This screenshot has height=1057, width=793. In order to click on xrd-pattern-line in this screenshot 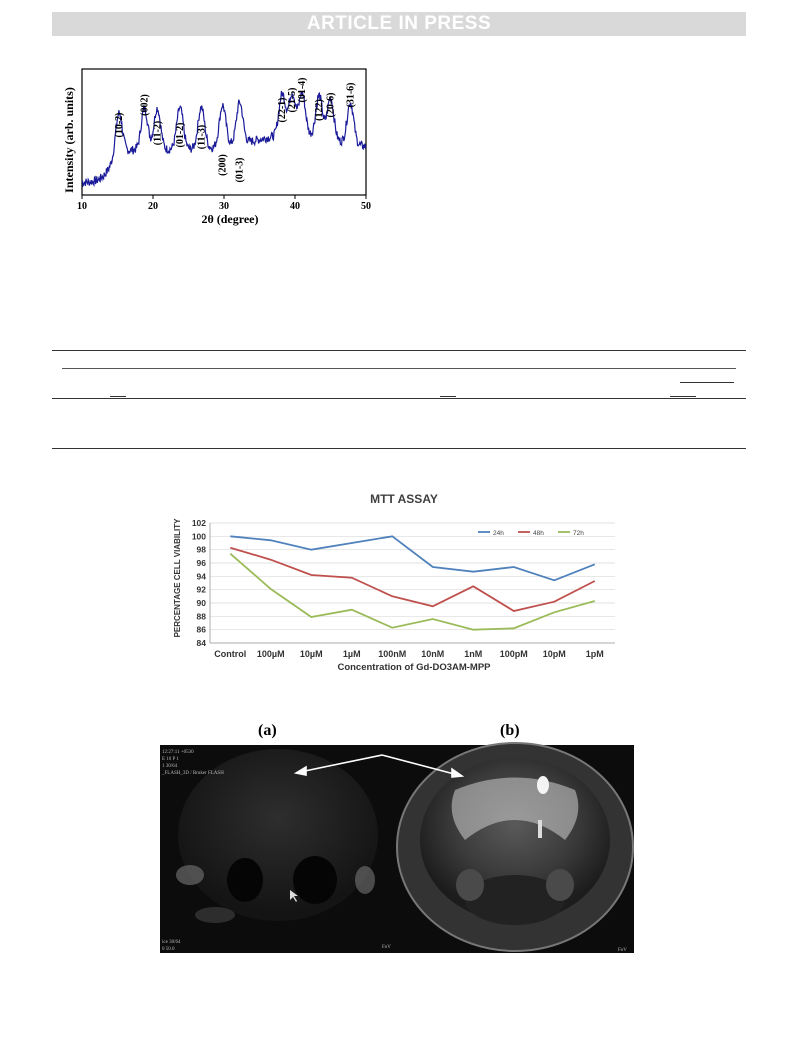, I will do `click(224, 139)`.